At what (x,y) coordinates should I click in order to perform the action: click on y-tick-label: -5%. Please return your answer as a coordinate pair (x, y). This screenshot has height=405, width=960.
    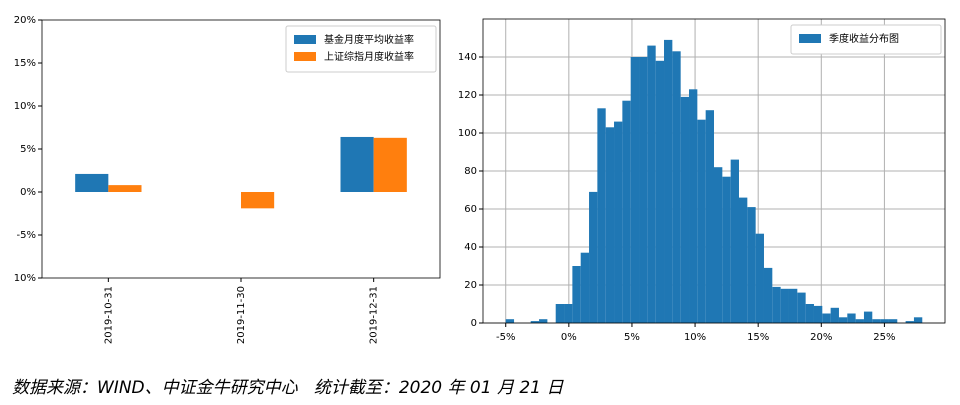
    Looking at the image, I should click on (26, 235).